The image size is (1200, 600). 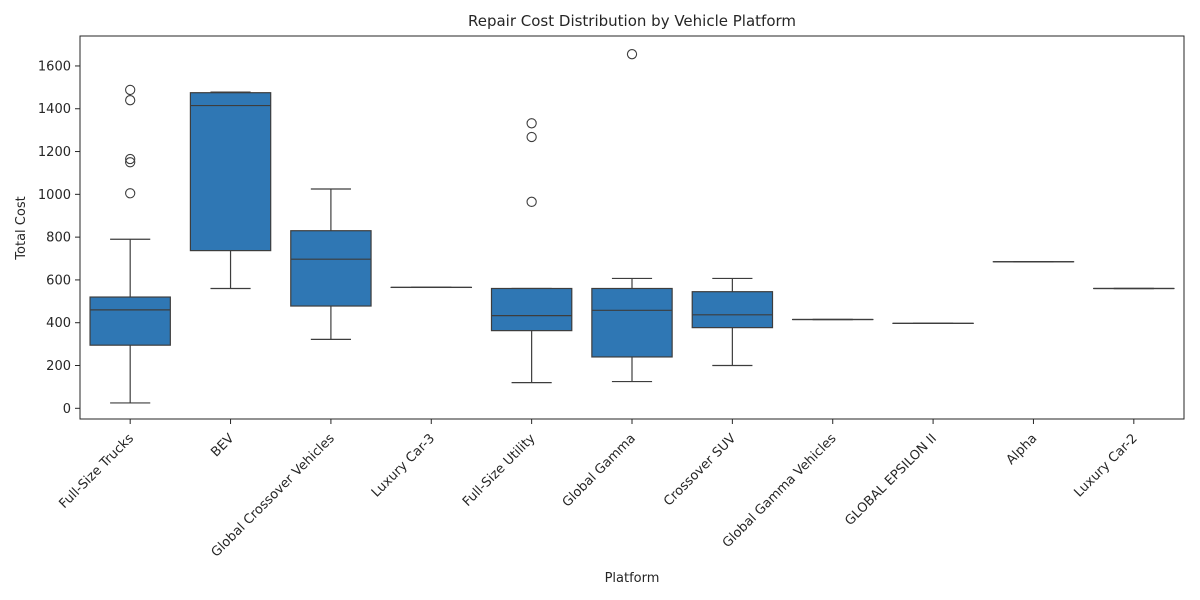 I want to click on x-tick-label: Luxury Car-3, so click(x=403, y=465).